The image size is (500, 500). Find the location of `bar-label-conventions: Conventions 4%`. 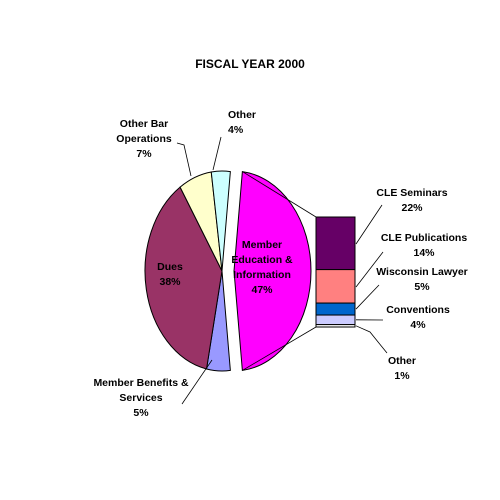

bar-label-conventions: Conventions 4% is located at coordinates (418, 317).